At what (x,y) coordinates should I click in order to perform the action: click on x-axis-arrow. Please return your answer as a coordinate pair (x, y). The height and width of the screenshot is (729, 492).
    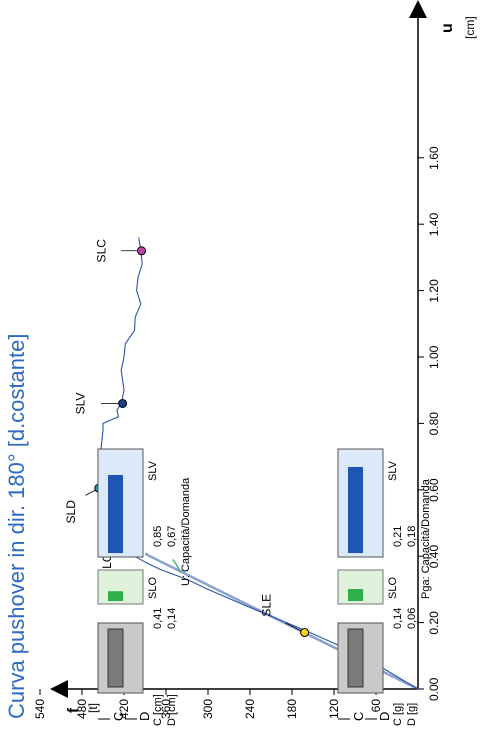
    Looking at the image, I should click on (418, 9).